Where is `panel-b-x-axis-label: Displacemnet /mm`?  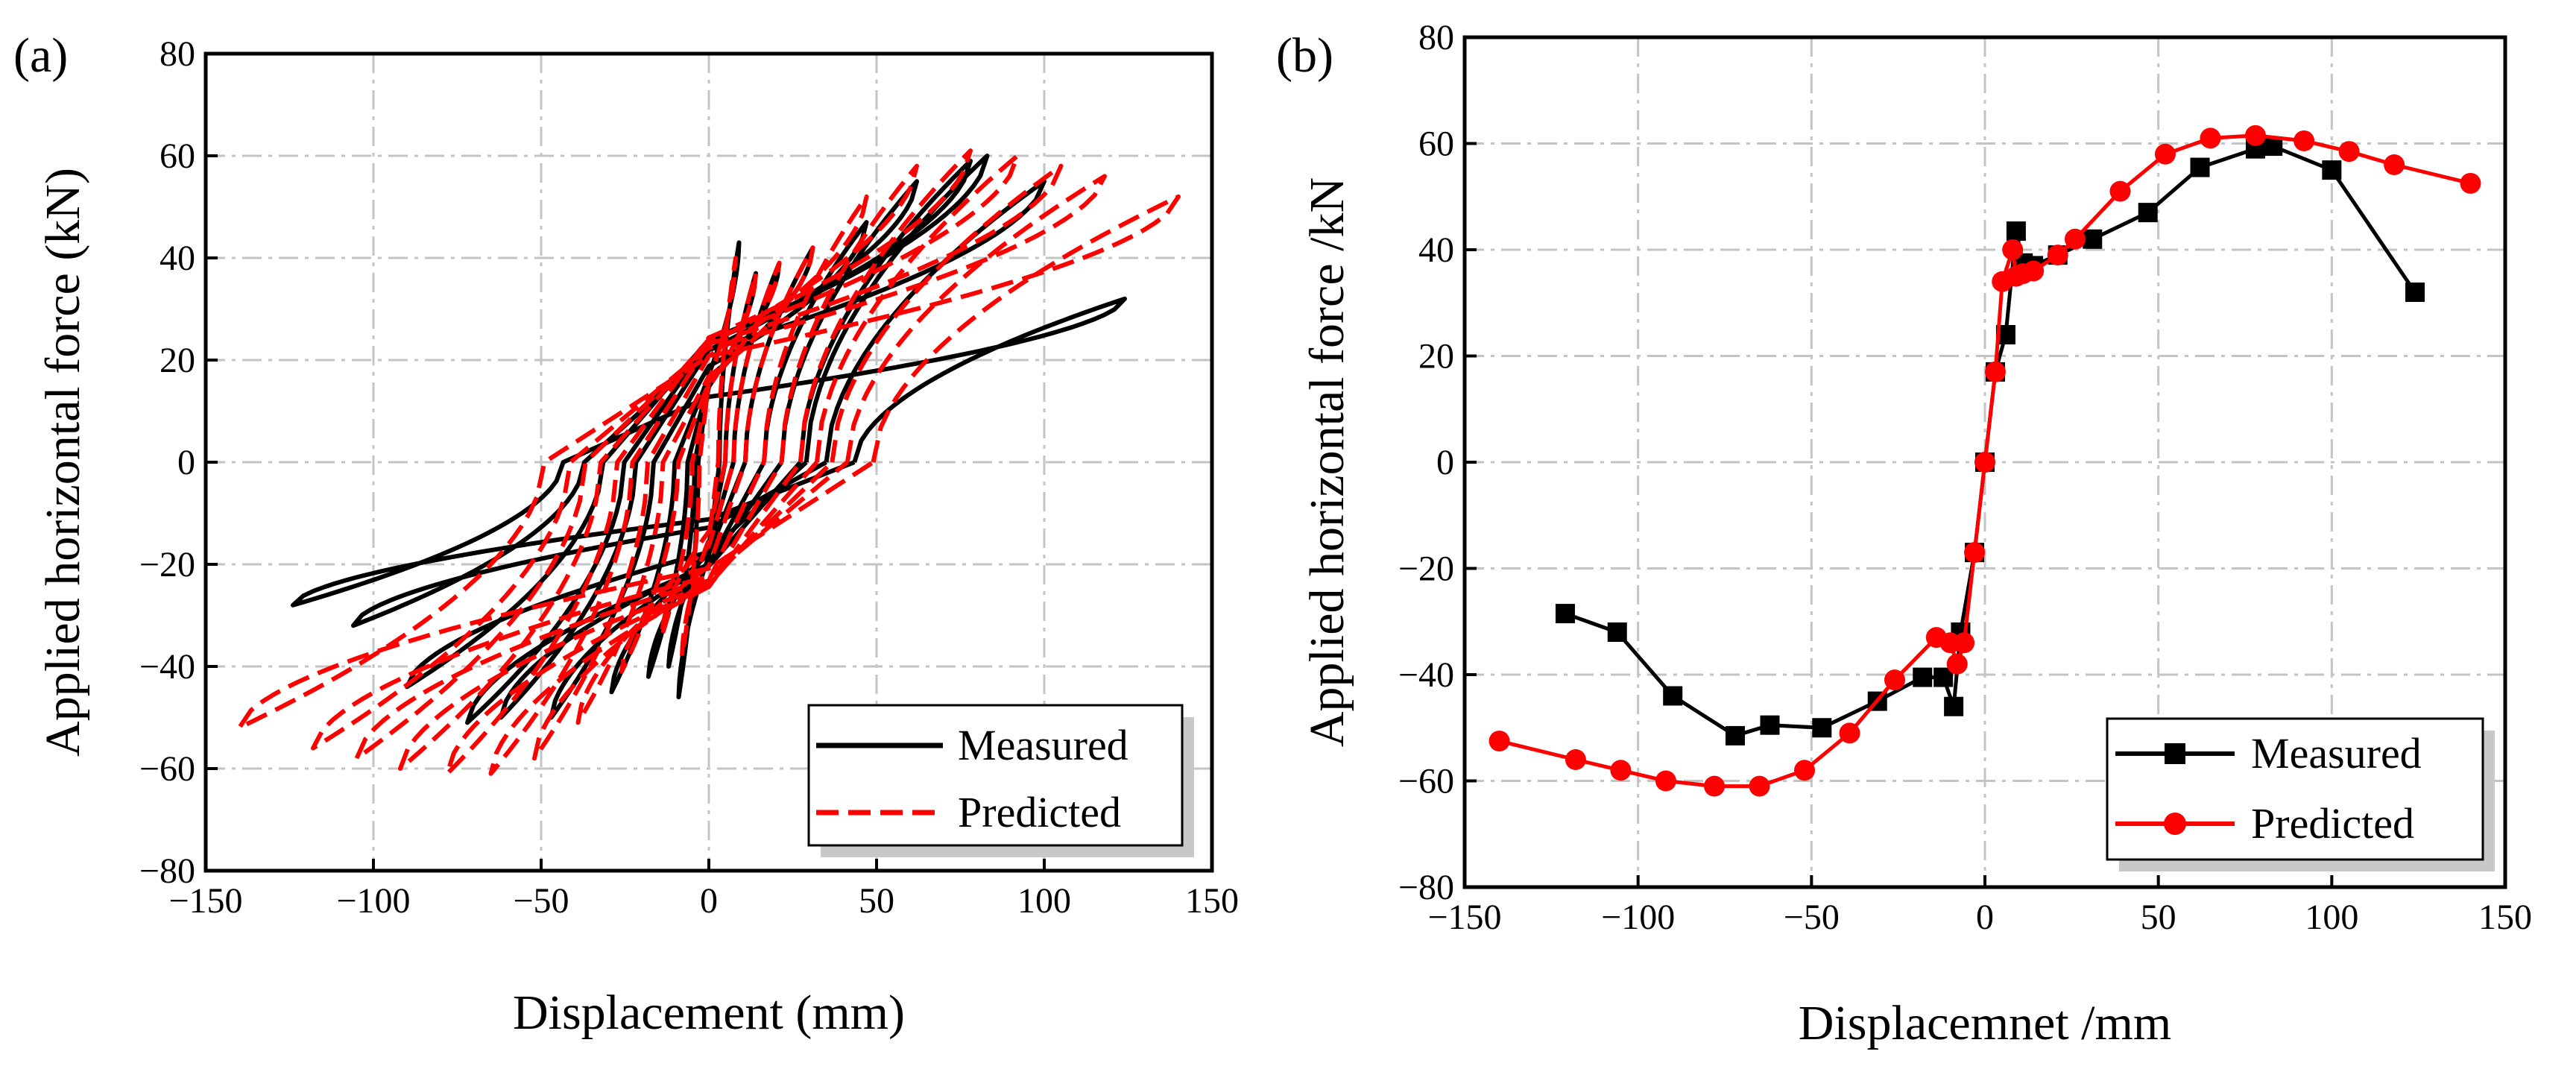 panel-b-x-axis-label: Displacemnet /mm is located at coordinates (1985, 1023).